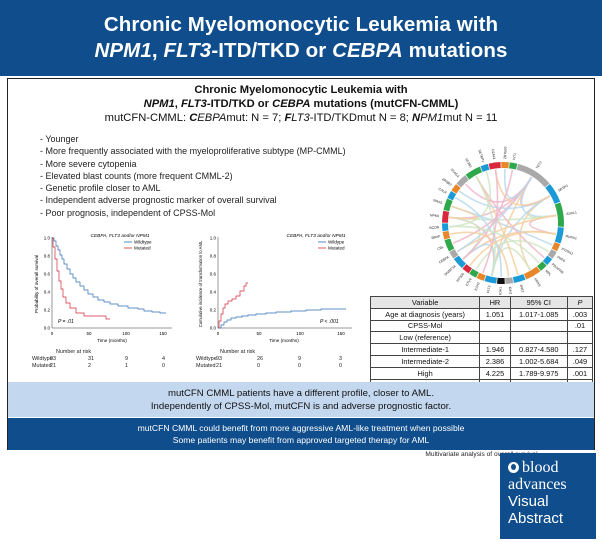 This screenshot has width=602, height=542. I want to click on table-header: 95% CI, so click(538, 302).